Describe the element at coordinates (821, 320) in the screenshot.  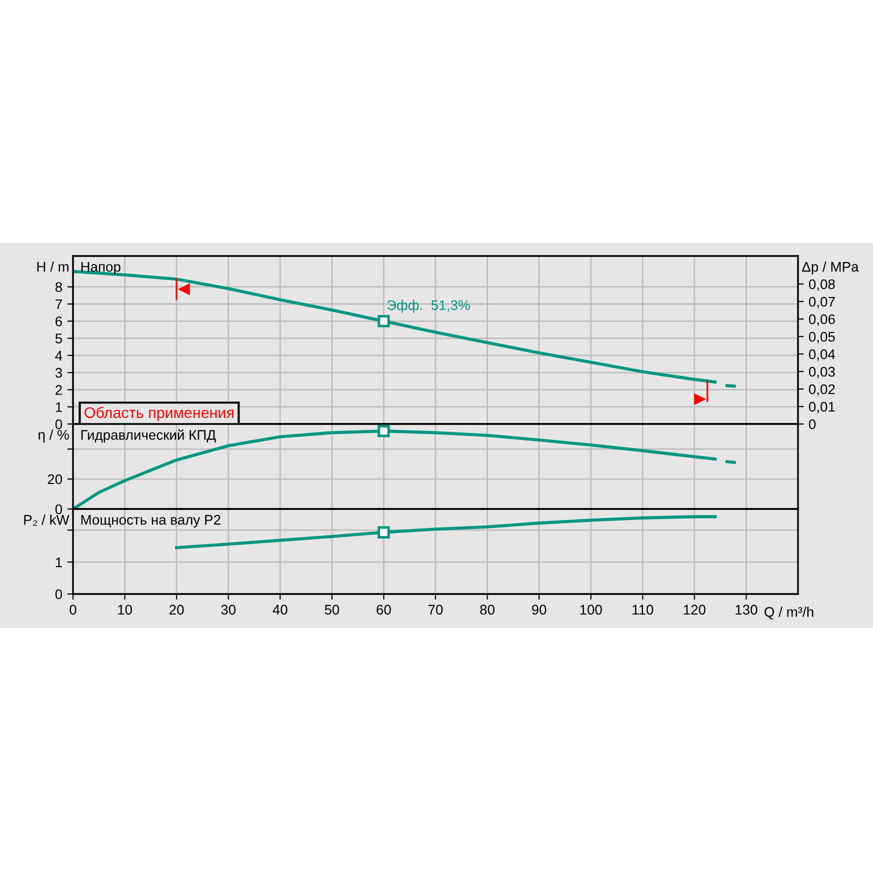
I see `y2-tick-label: 0,06` at that location.